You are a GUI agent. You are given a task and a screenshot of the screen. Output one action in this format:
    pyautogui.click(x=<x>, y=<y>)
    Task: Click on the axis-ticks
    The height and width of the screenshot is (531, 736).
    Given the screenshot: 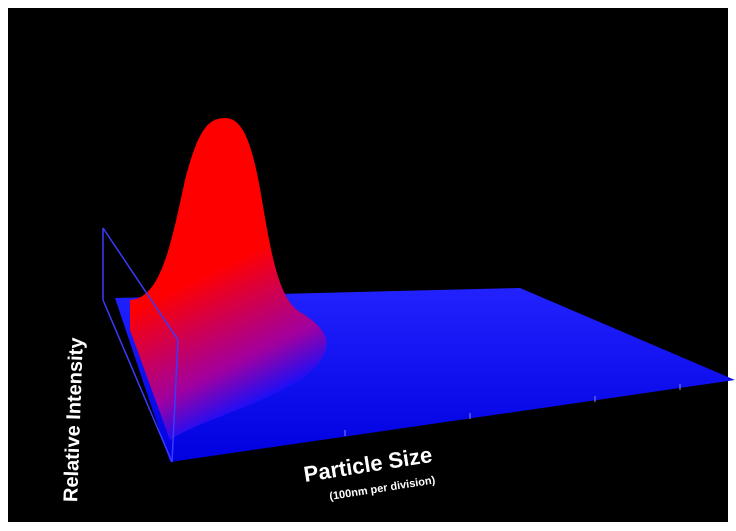 What is the action you would take?
    pyautogui.click(x=512, y=410)
    